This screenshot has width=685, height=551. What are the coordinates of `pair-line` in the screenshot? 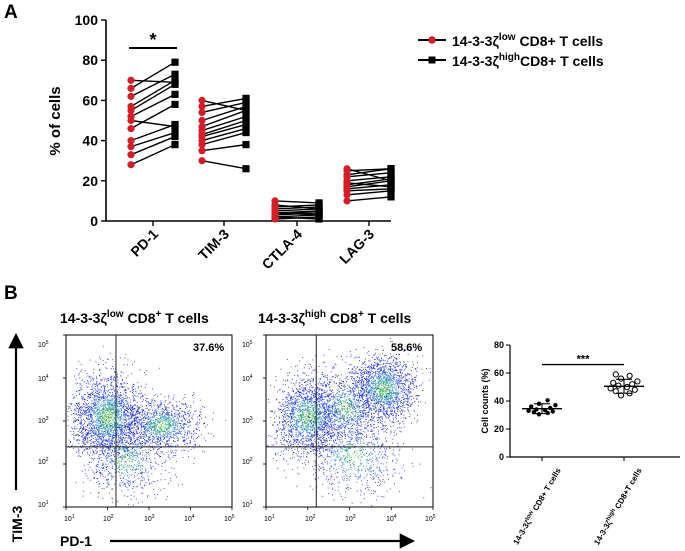 It's located at (224, 107).